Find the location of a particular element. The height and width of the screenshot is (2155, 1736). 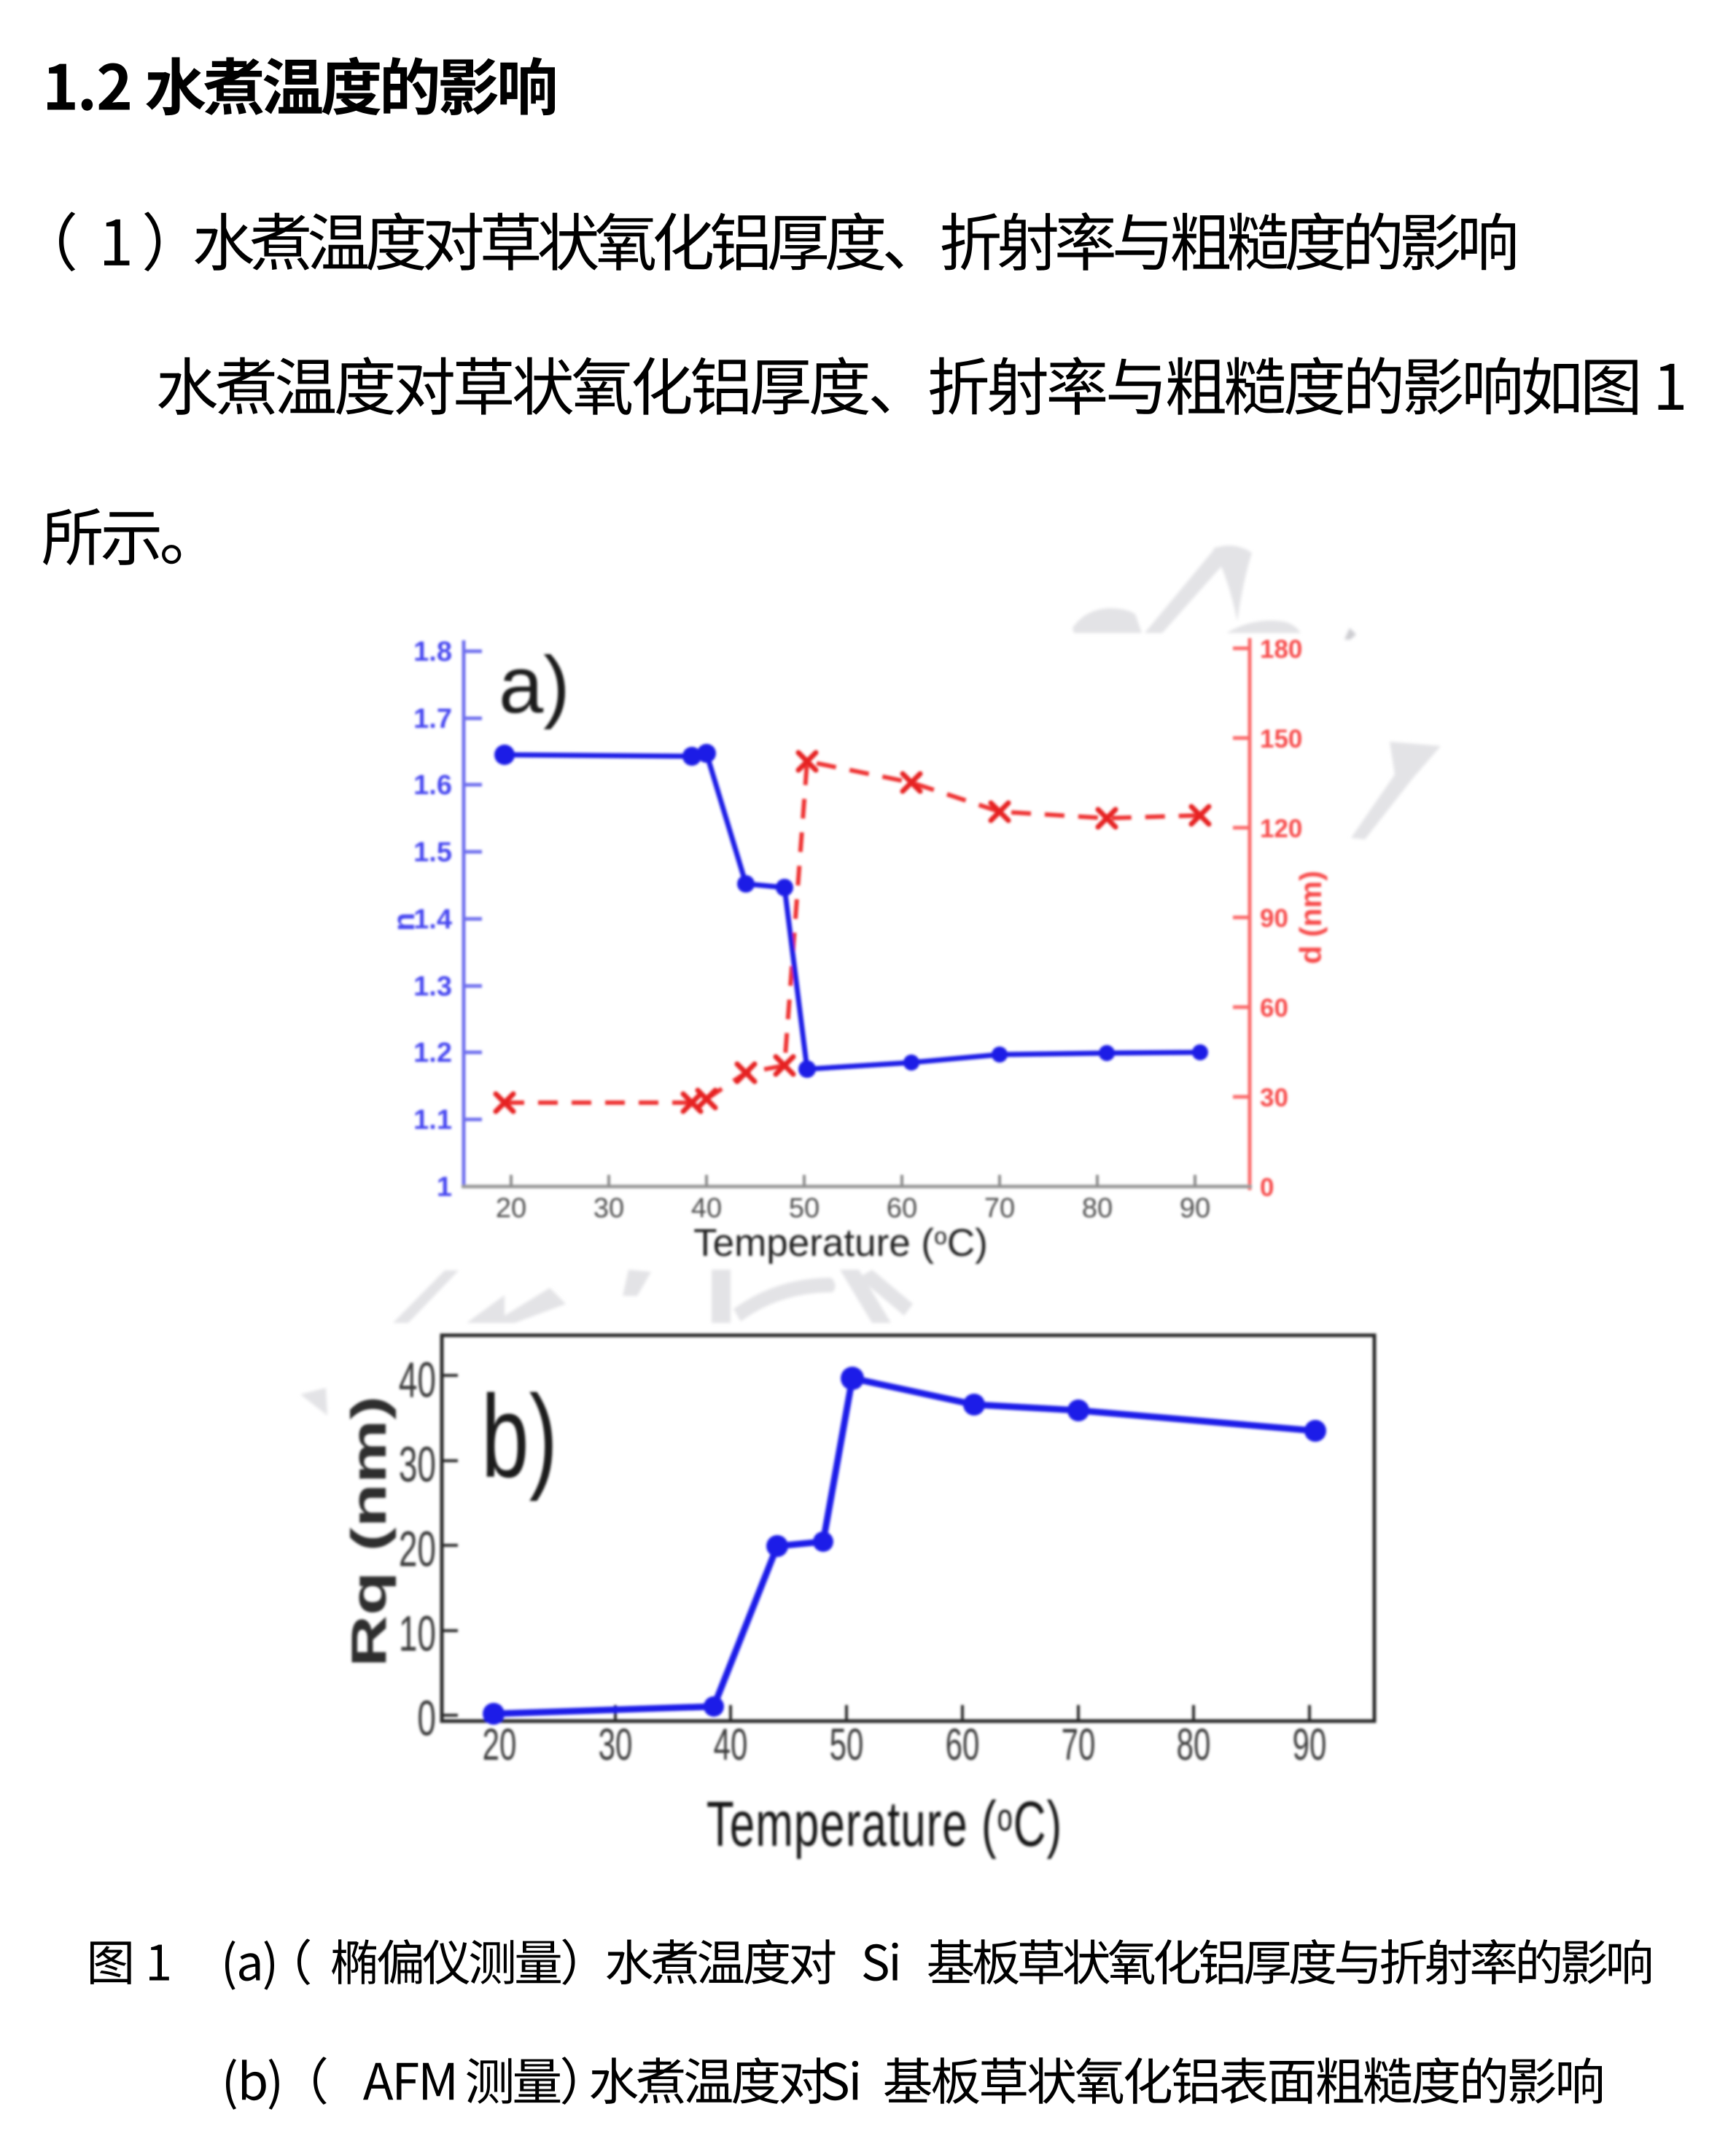

svg-text: 10 is located at coordinates (418, 1634).